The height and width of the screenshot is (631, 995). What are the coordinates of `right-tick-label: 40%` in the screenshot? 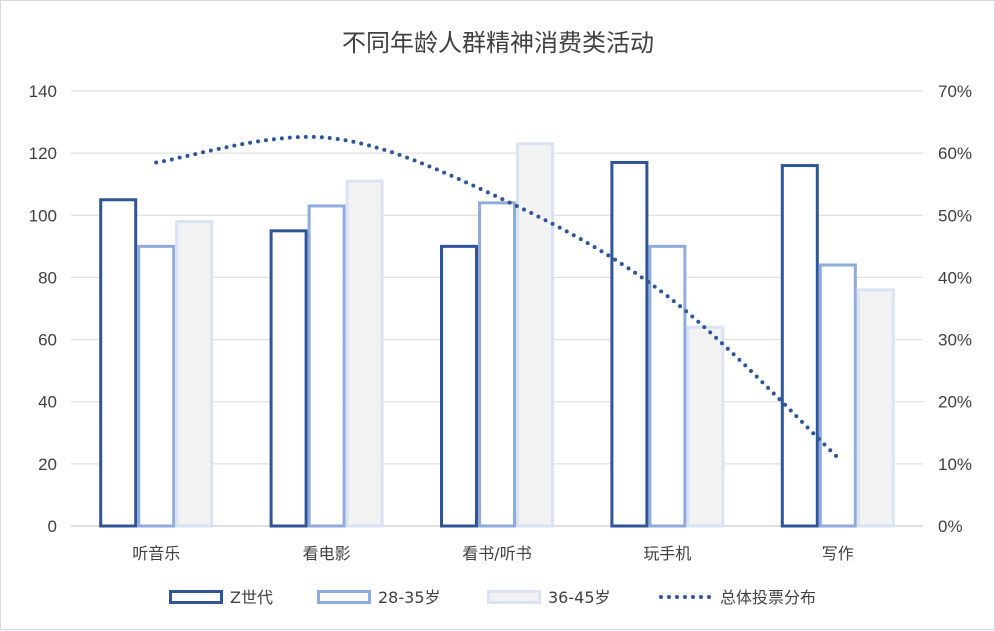 It's located at (955, 277).